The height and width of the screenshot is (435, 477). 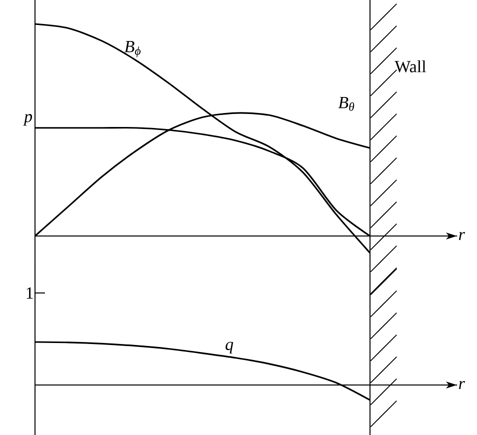 What do you see at coordinates (132, 49) in the screenshot?
I see `series-label: B$_{ϕ}$` at bounding box center [132, 49].